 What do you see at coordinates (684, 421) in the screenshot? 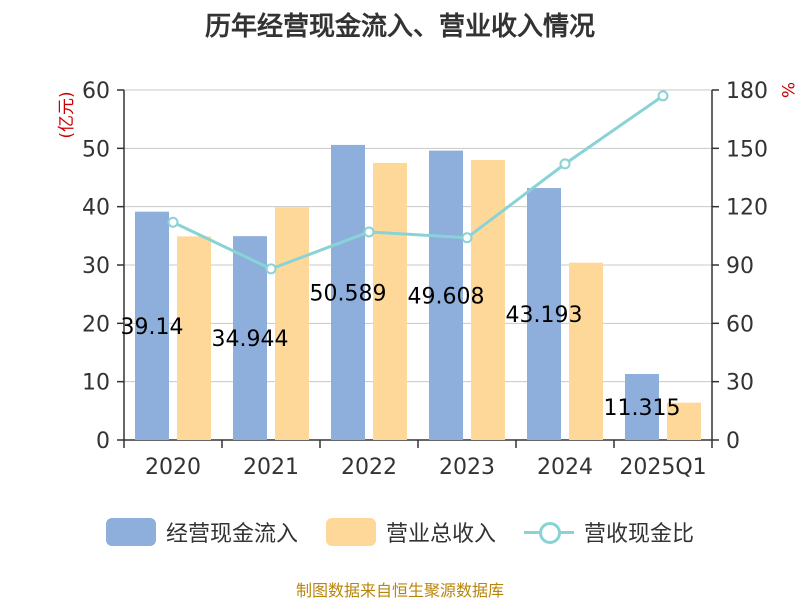
I see `bar-revenue-2025Q1` at bounding box center [684, 421].